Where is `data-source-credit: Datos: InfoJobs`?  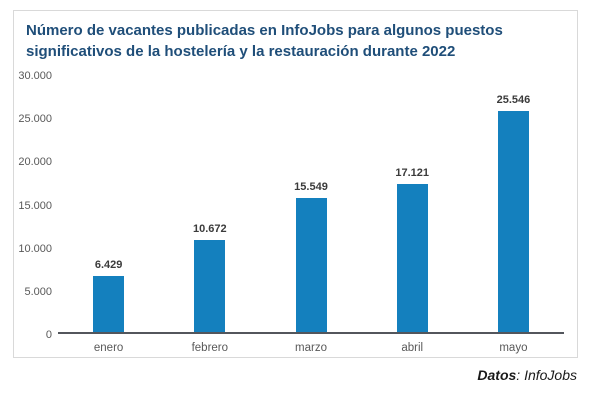
data-source-credit: Datos: InfoJobs is located at coordinates (527, 375).